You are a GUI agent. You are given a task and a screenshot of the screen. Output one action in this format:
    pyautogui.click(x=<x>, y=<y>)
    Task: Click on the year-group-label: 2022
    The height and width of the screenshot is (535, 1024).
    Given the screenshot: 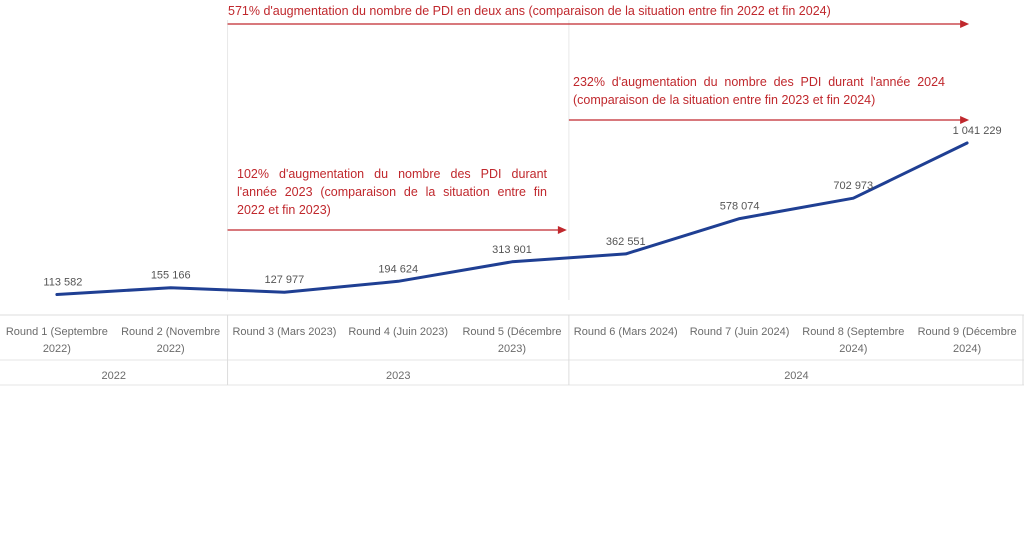 What is the action you would take?
    pyautogui.click(x=114, y=376)
    